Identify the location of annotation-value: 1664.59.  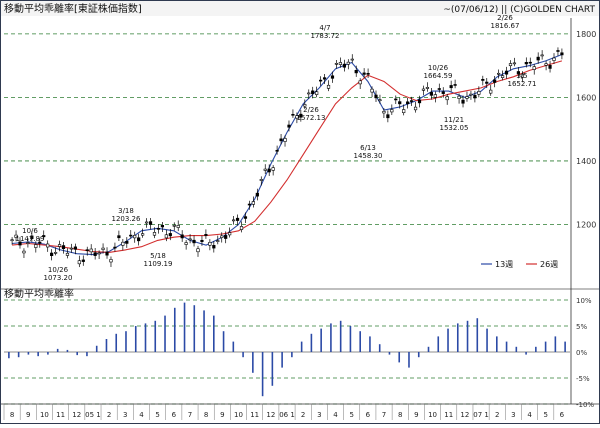
(438, 76).